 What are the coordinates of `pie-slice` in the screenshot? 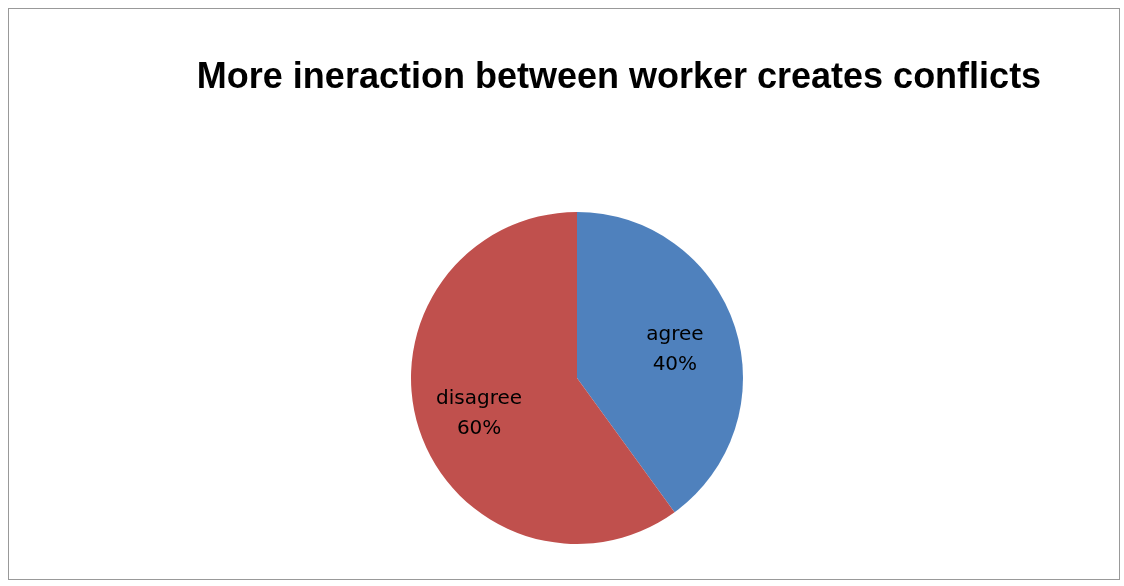 It's located at (660, 362).